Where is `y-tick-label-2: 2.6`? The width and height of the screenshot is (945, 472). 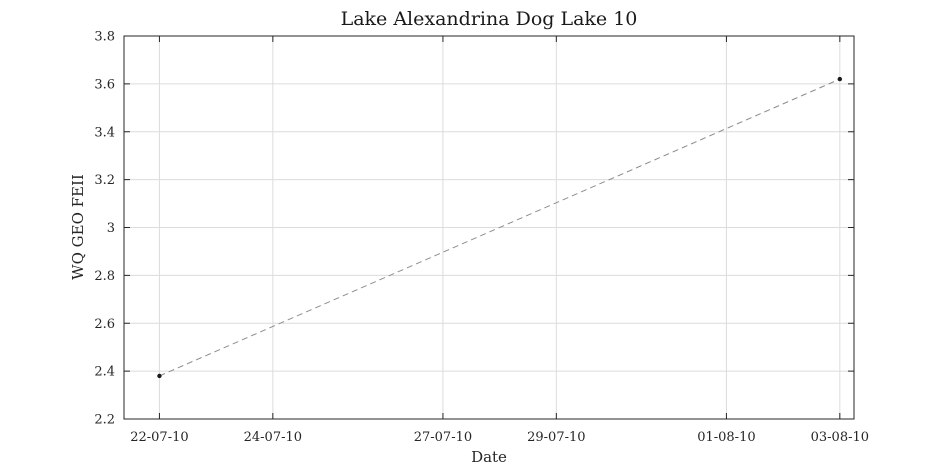
y-tick-label-2: 2.6 is located at coordinates (104, 324).